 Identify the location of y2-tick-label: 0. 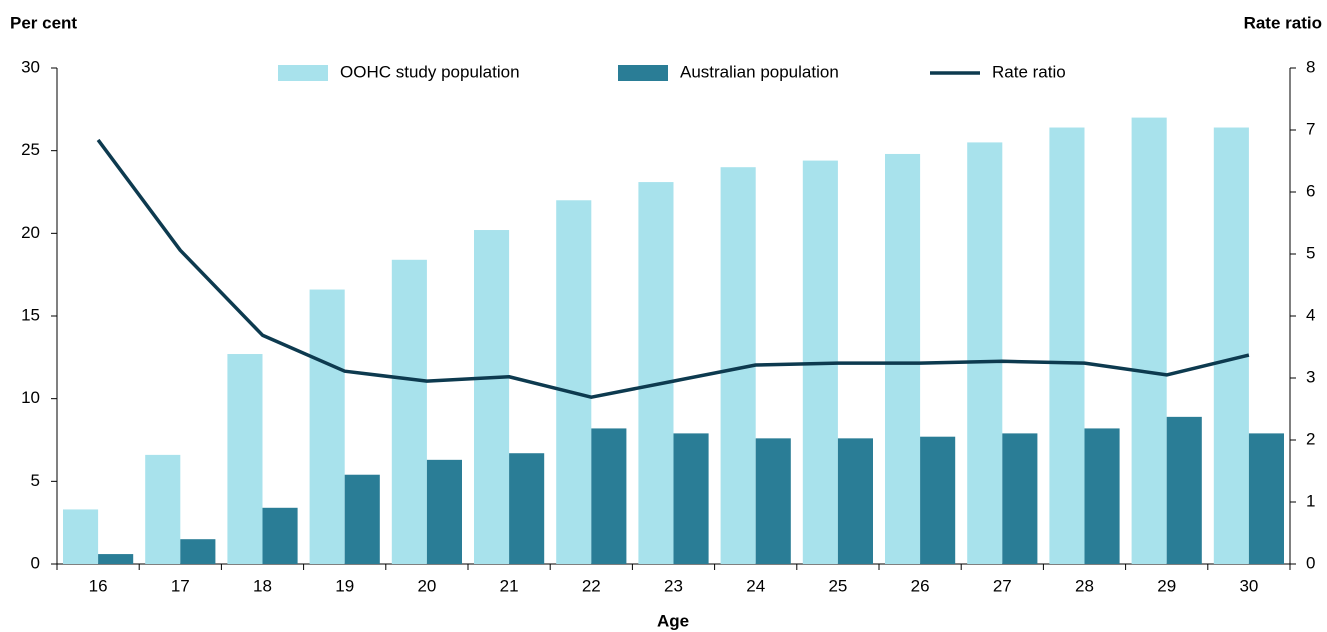
(1310, 562).